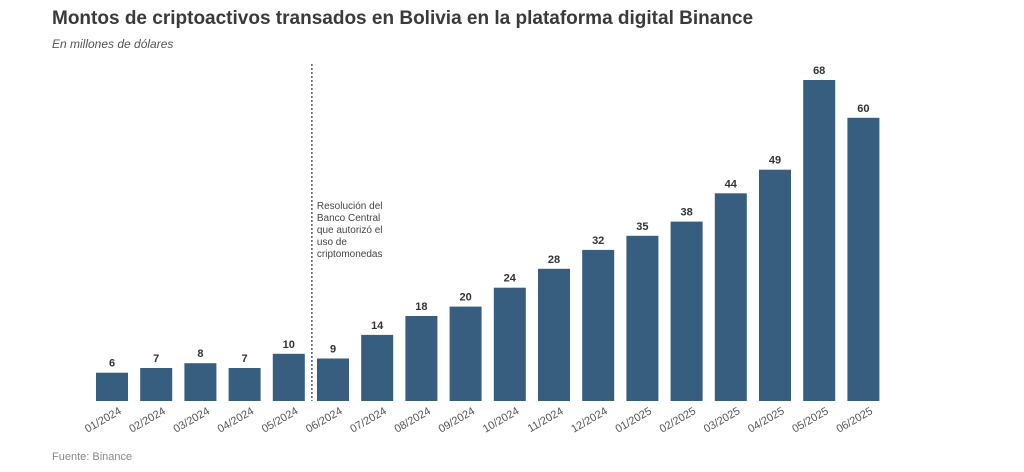  Describe the element at coordinates (819, 240) in the screenshot. I see `bar-05-2025` at that location.